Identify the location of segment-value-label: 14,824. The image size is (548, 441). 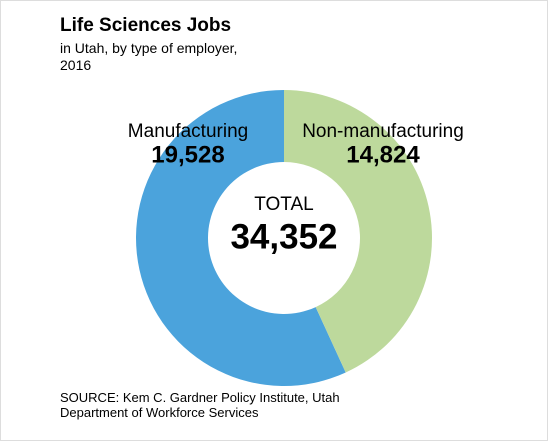
(383, 154).